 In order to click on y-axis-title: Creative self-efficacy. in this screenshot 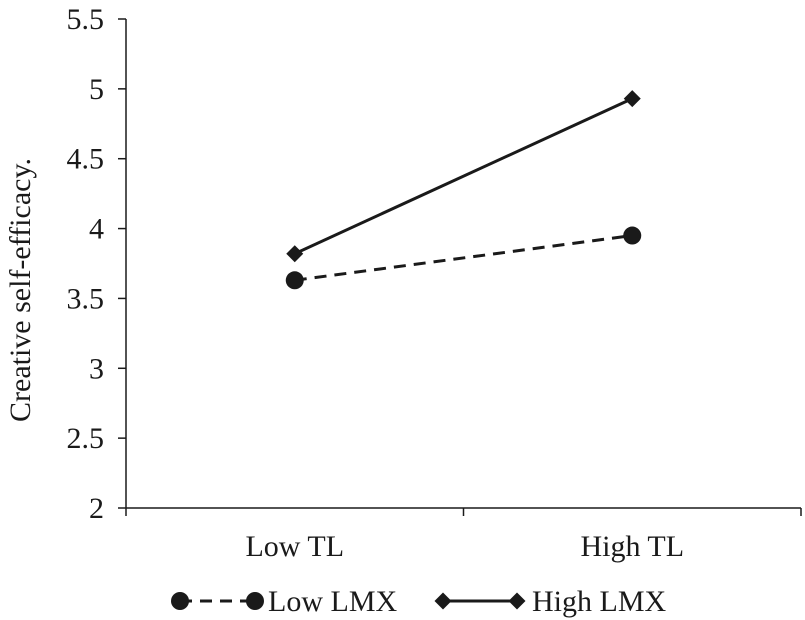, I will do `click(20, 290)`.